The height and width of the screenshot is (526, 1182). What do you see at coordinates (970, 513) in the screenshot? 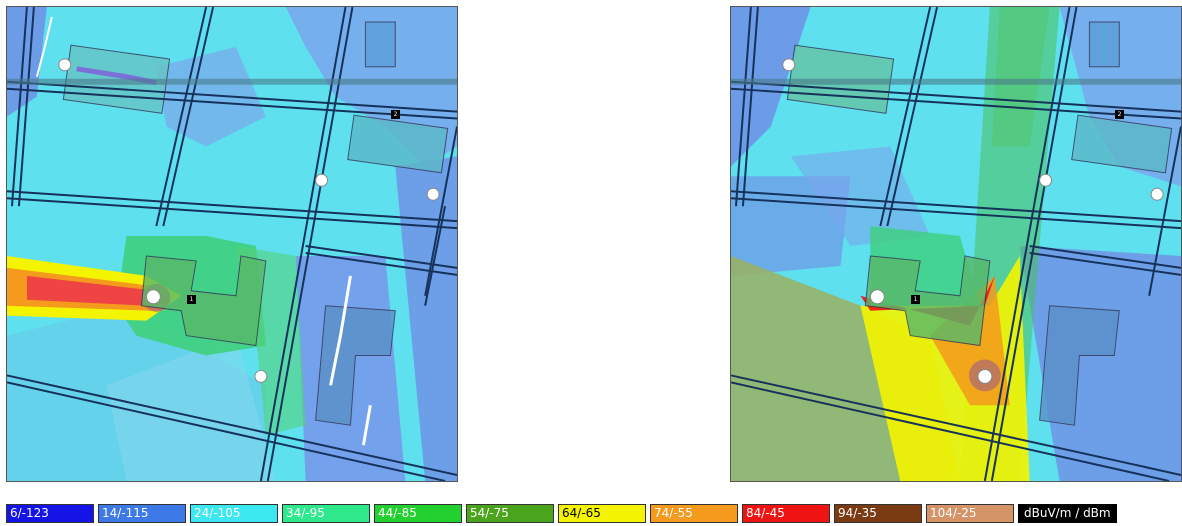
I see `legend-swatch: 104/-25` at bounding box center [970, 513].